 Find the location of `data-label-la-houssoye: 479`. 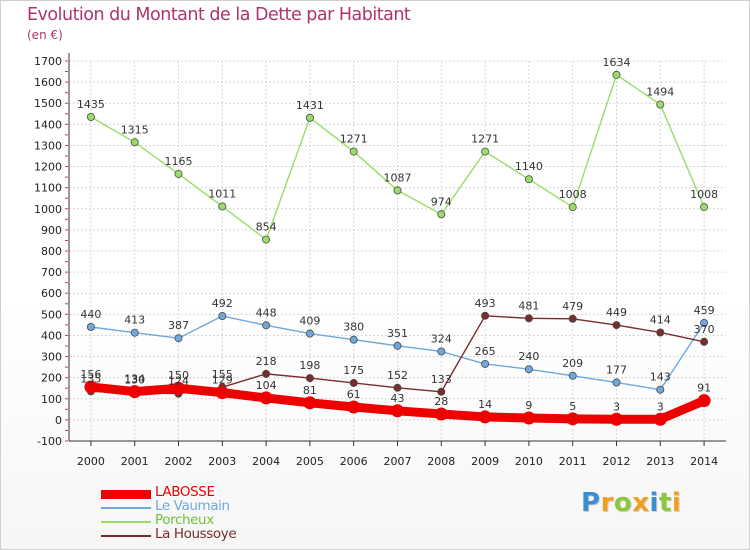

data-label-la-houssoye: 479 is located at coordinates (572, 306).